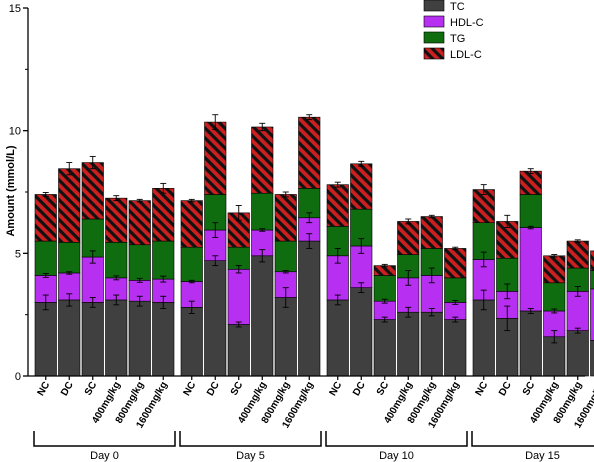  I want to click on group-label: Day 0, so click(104, 456).